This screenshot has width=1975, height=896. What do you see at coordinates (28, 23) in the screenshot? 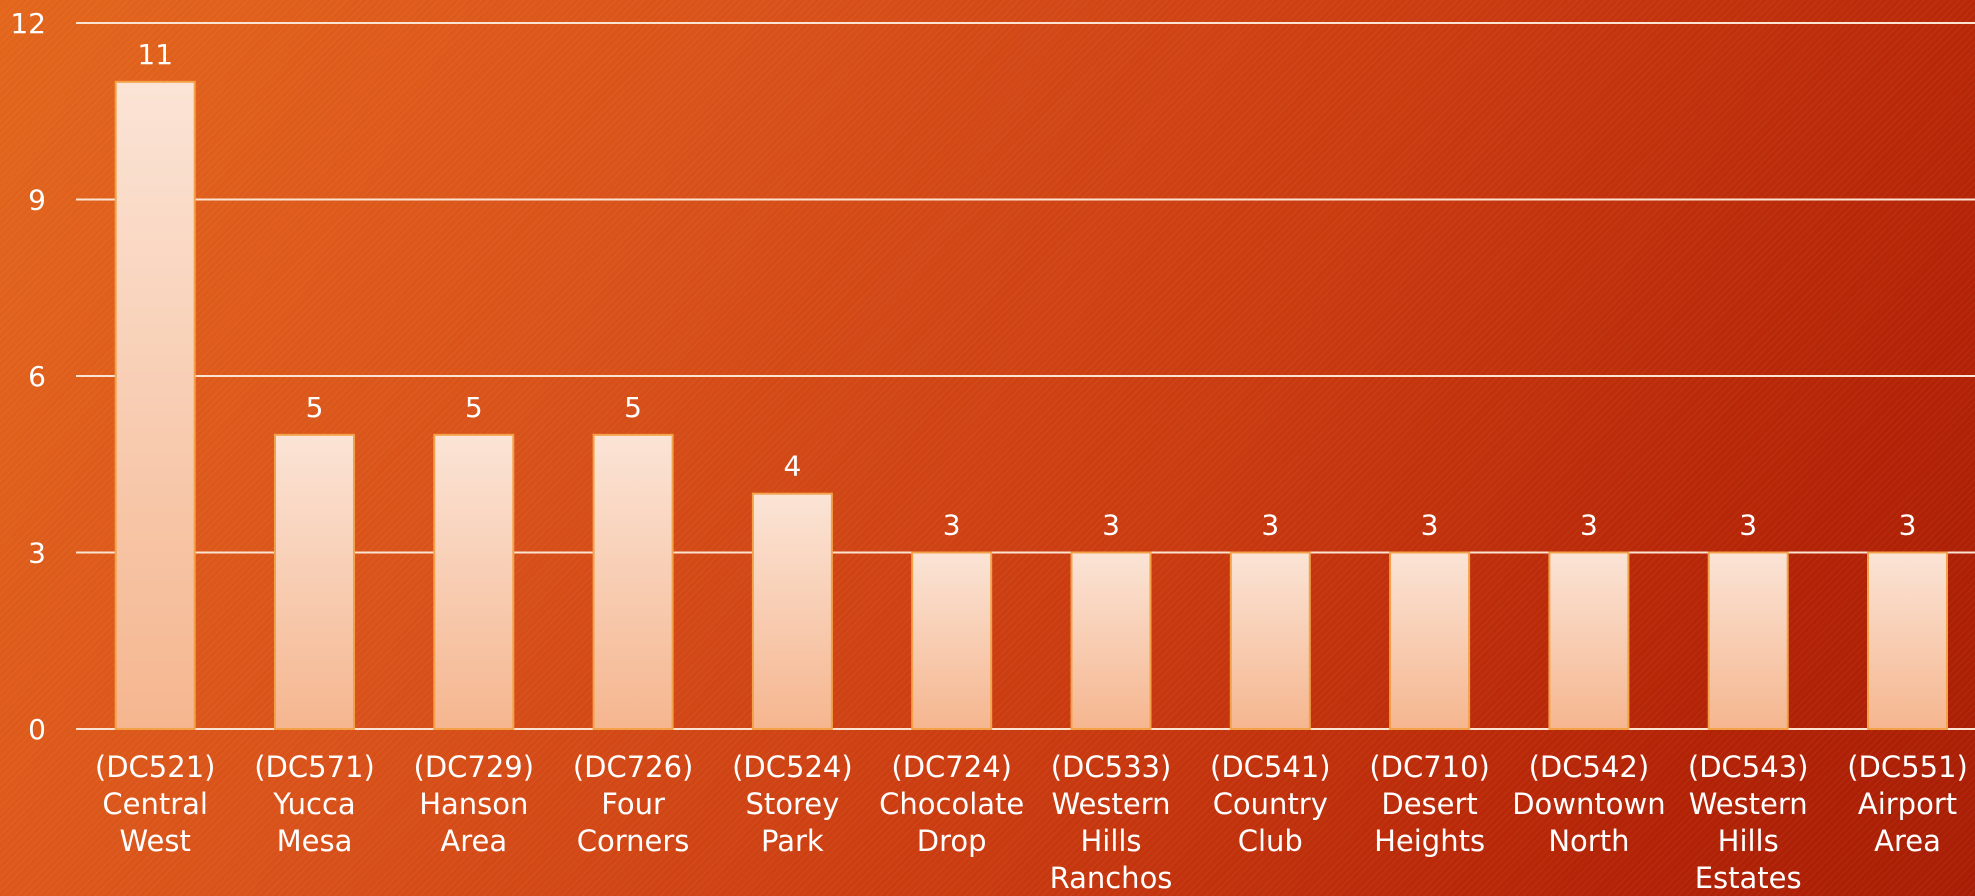
I see `y-tick-label: 12` at bounding box center [28, 23].